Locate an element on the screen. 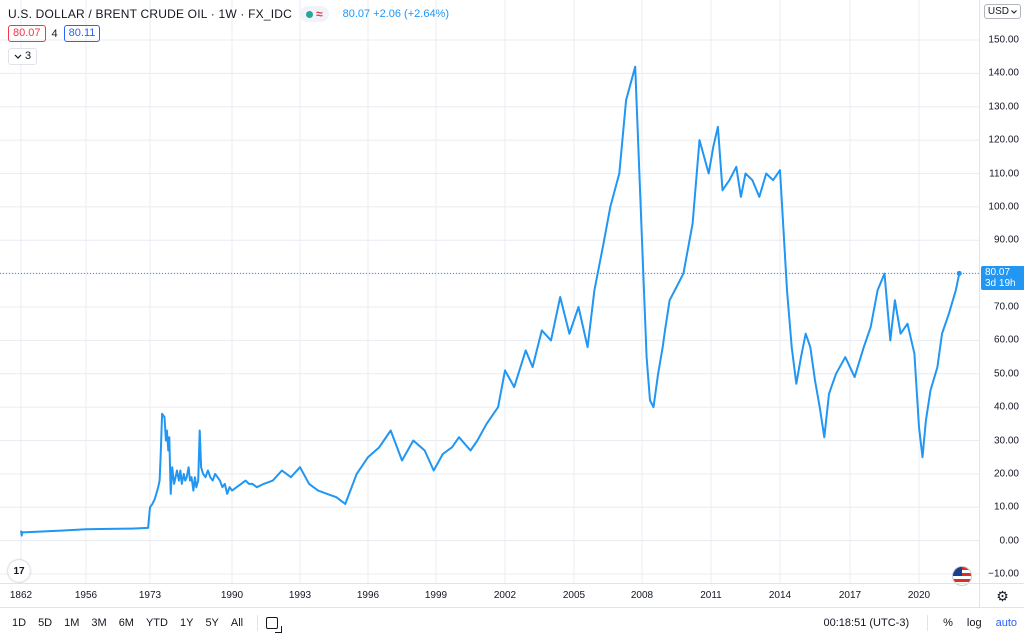 The image size is (1024, 638). currency-chevron-down-icon is located at coordinates (1014, 11).